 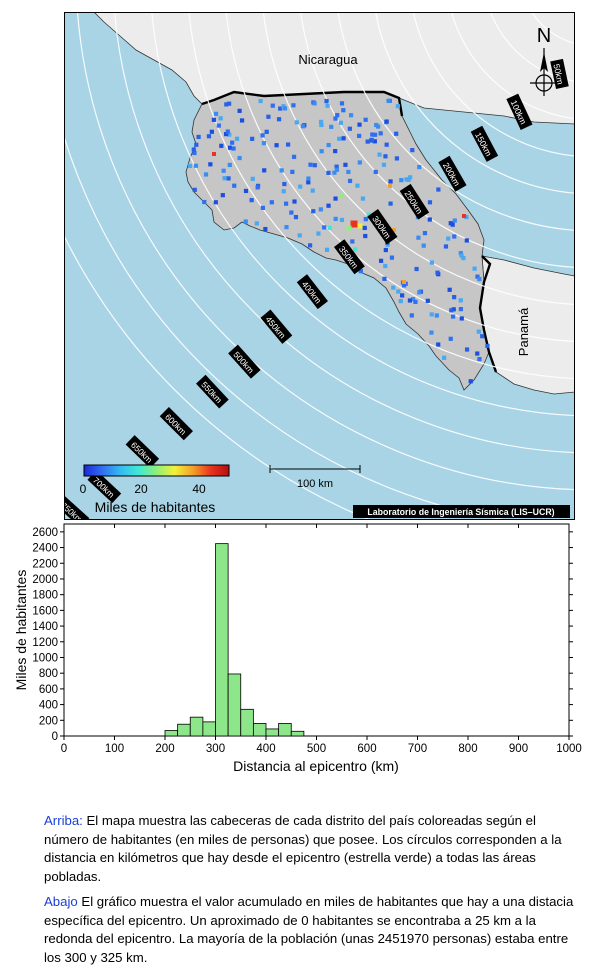 I want to click on x-tick-label: 0, so click(x=64, y=749).